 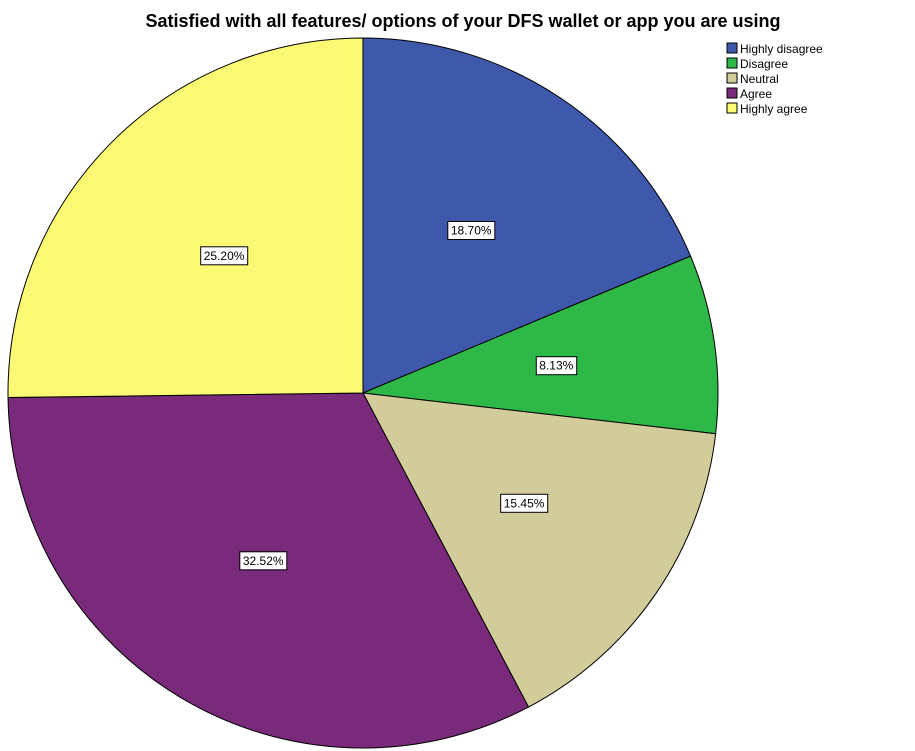 What do you see at coordinates (540, 345) in the screenshot?
I see `pie-slice-disagree` at bounding box center [540, 345].